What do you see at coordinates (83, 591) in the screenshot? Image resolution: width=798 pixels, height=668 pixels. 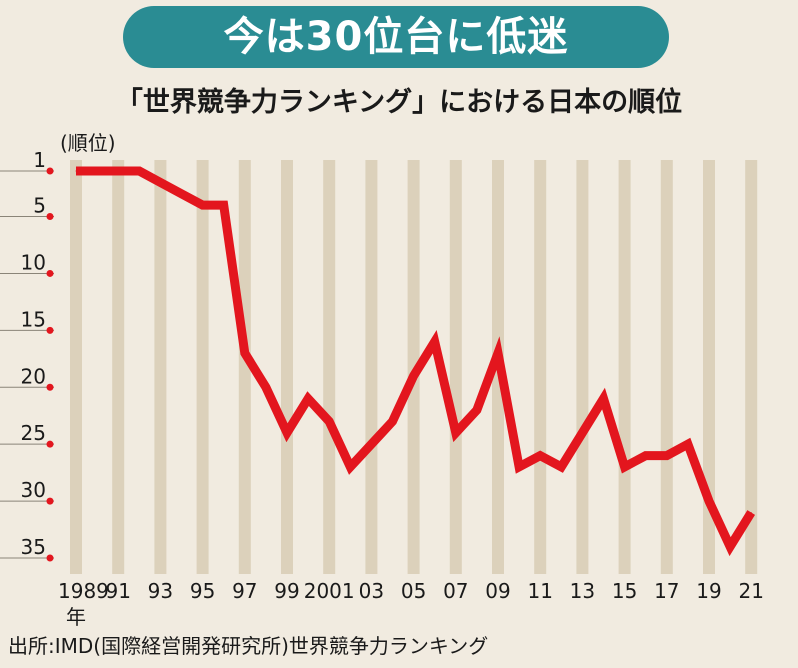 I see `x-tick-label: 1989` at bounding box center [83, 591].